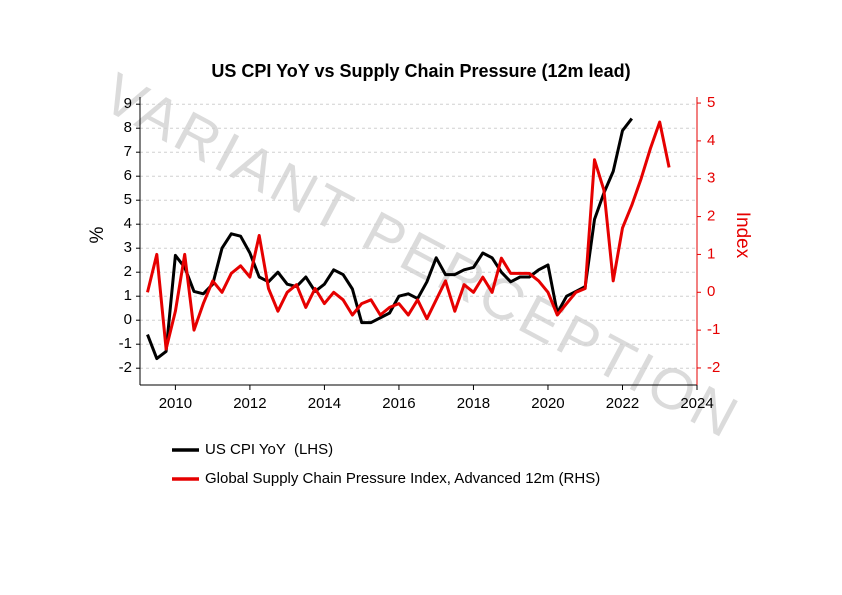  Describe the element at coordinates (711, 102) in the screenshot. I see `y2-tick-label: 5` at that location.